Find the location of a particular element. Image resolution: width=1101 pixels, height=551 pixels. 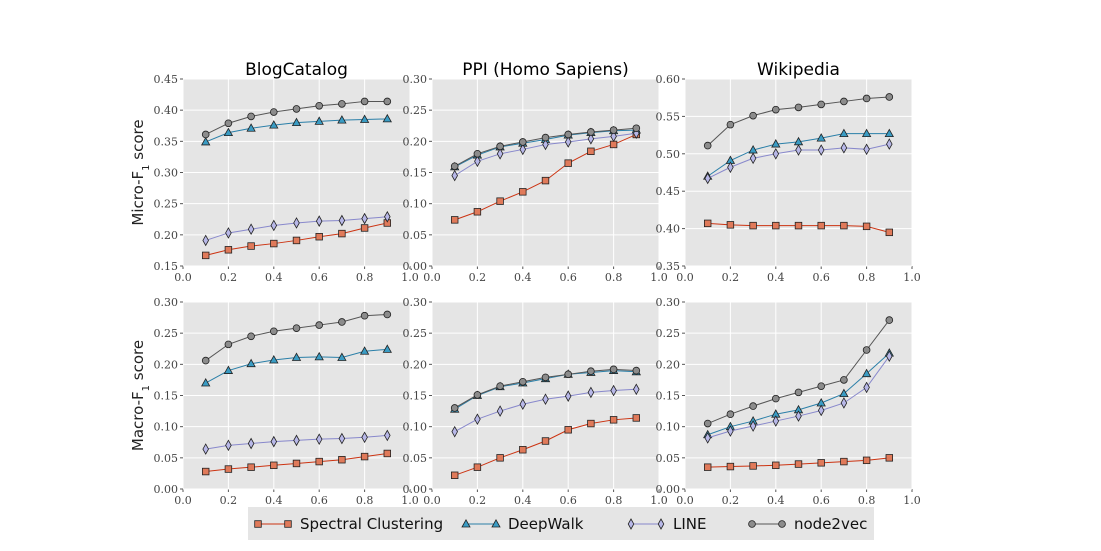

y-tick-label: 0.40 is located at coordinates (668, 229).